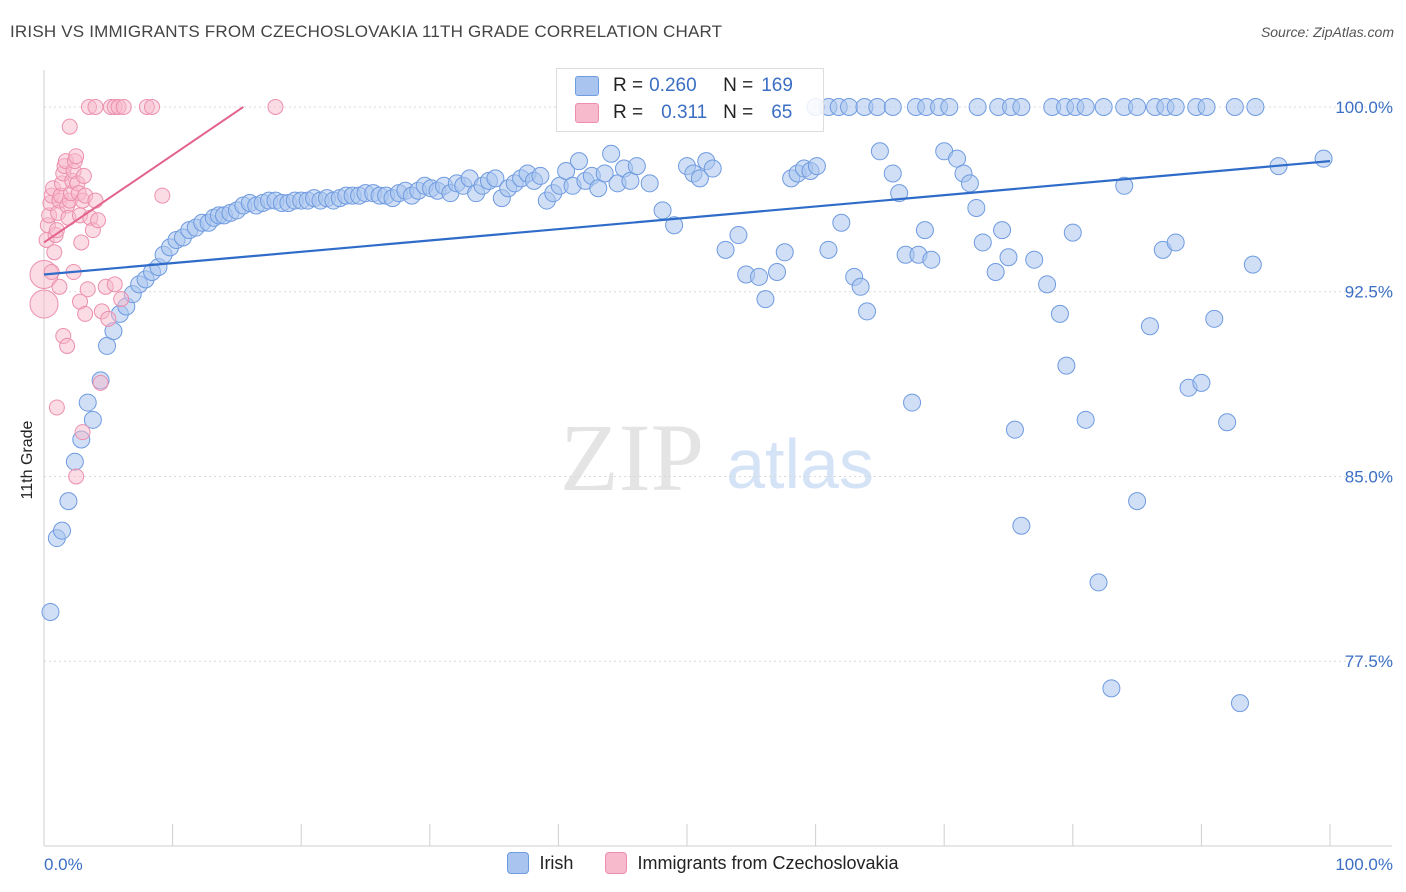 The image size is (1406, 892). Describe the element at coordinates (1327, 32) in the screenshot. I see `source-label: Source: ZipAtlas.com` at that location.